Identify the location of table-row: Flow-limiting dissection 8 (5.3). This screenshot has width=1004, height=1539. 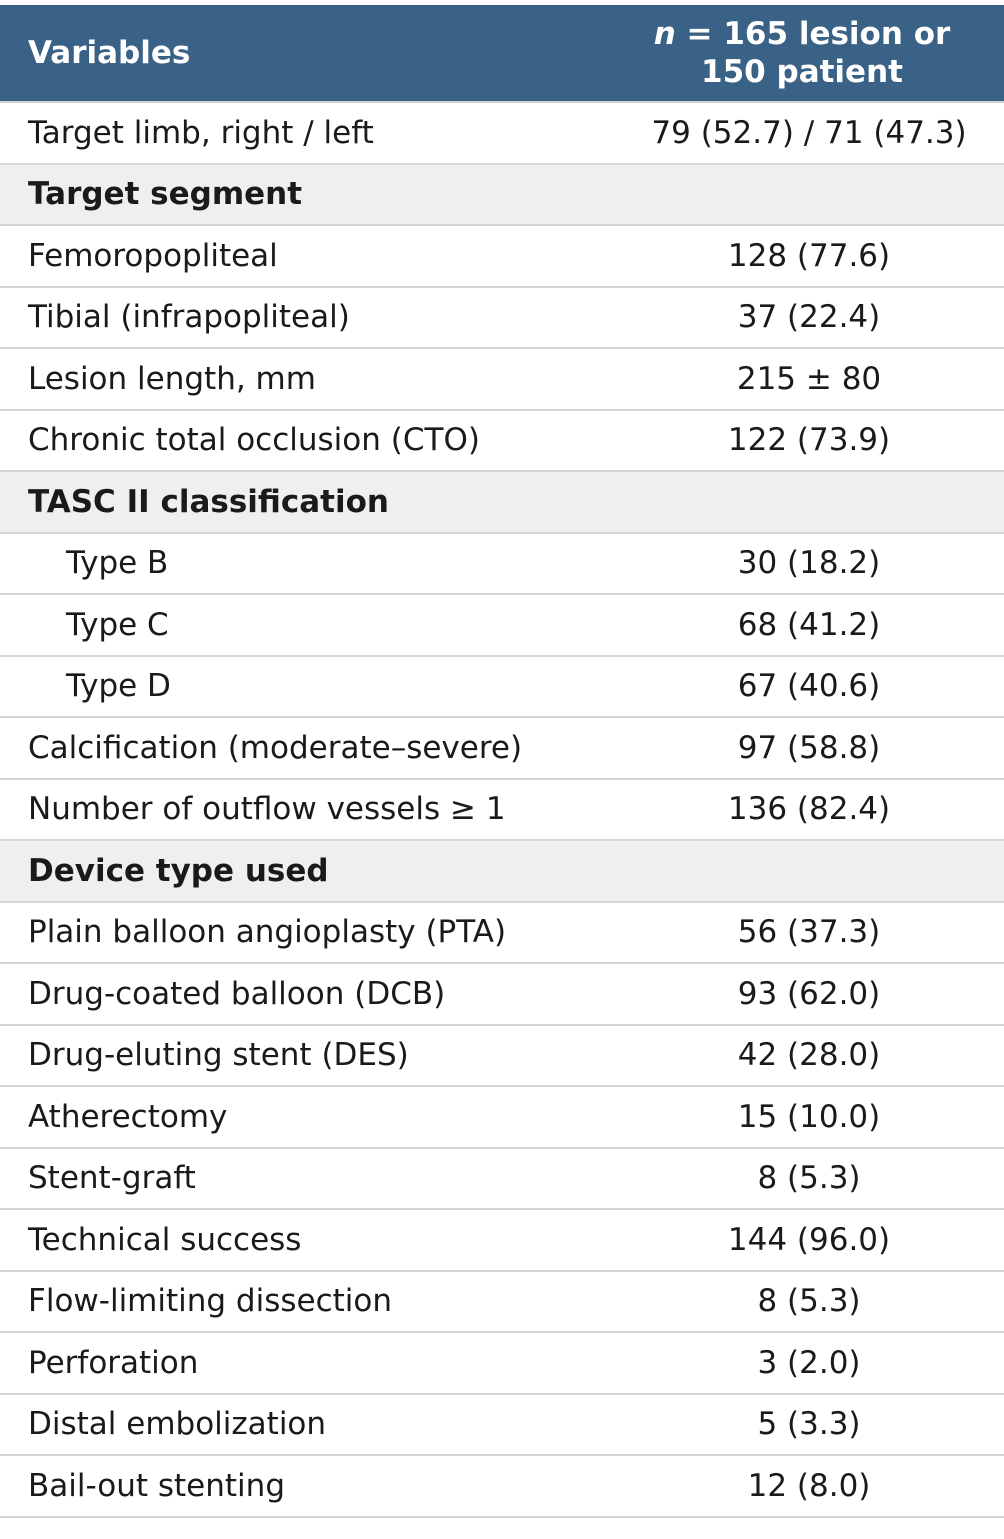
(502, 1302).